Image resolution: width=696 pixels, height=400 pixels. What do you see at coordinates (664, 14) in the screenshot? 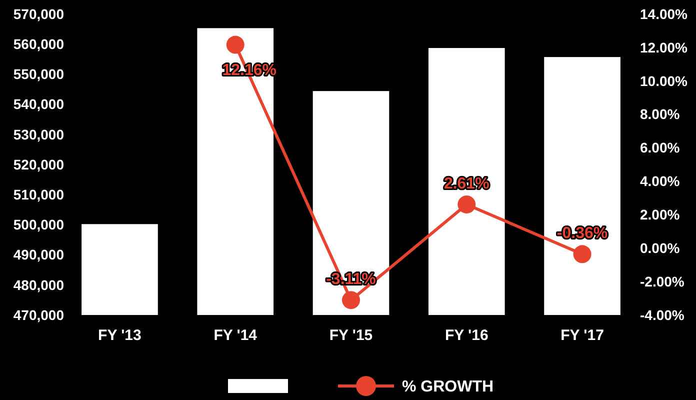
I see `y2-tick-label: 14.00%` at bounding box center [664, 14].